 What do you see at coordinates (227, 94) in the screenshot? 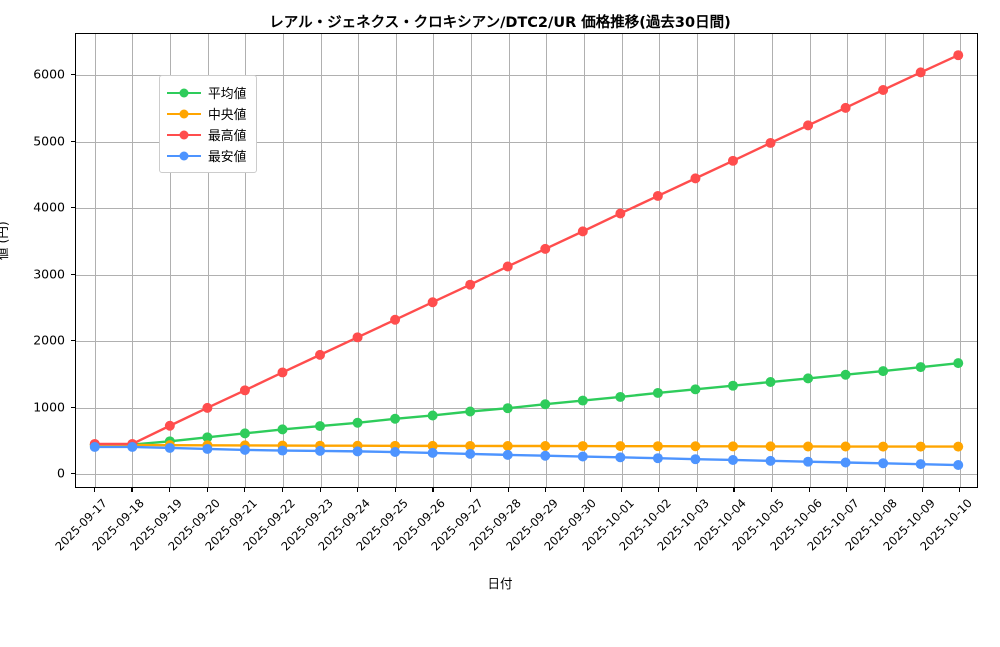
I see `legend-label: 平均値` at bounding box center [227, 94].